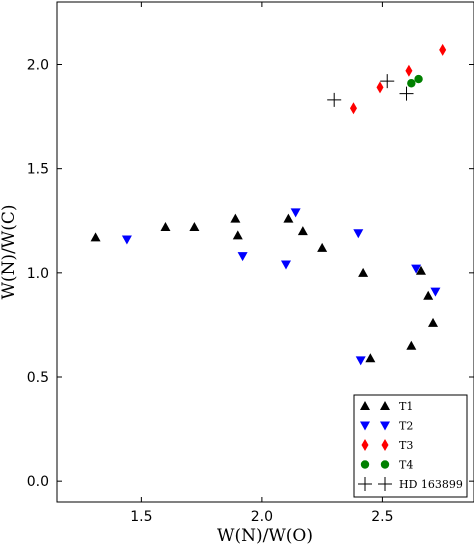 The image size is (474, 547). What do you see at coordinates (406, 465) in the screenshot?
I see `legend-label: T4` at bounding box center [406, 465].